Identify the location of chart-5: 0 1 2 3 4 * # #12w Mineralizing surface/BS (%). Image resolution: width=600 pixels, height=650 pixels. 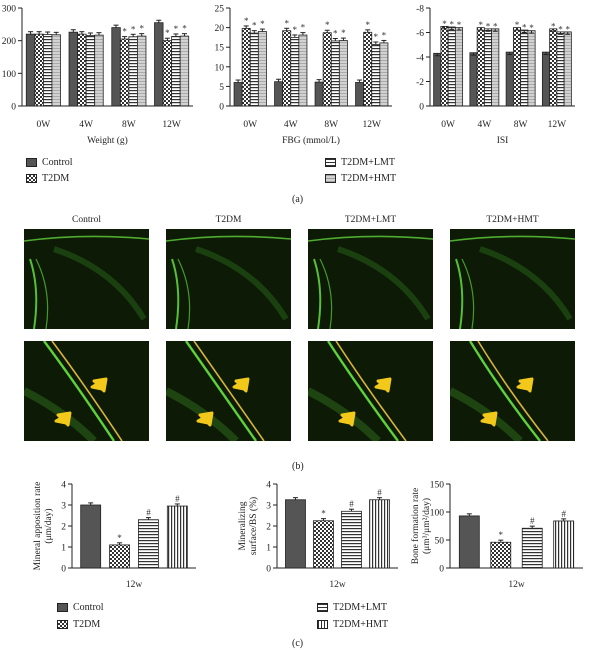
(318, 535).